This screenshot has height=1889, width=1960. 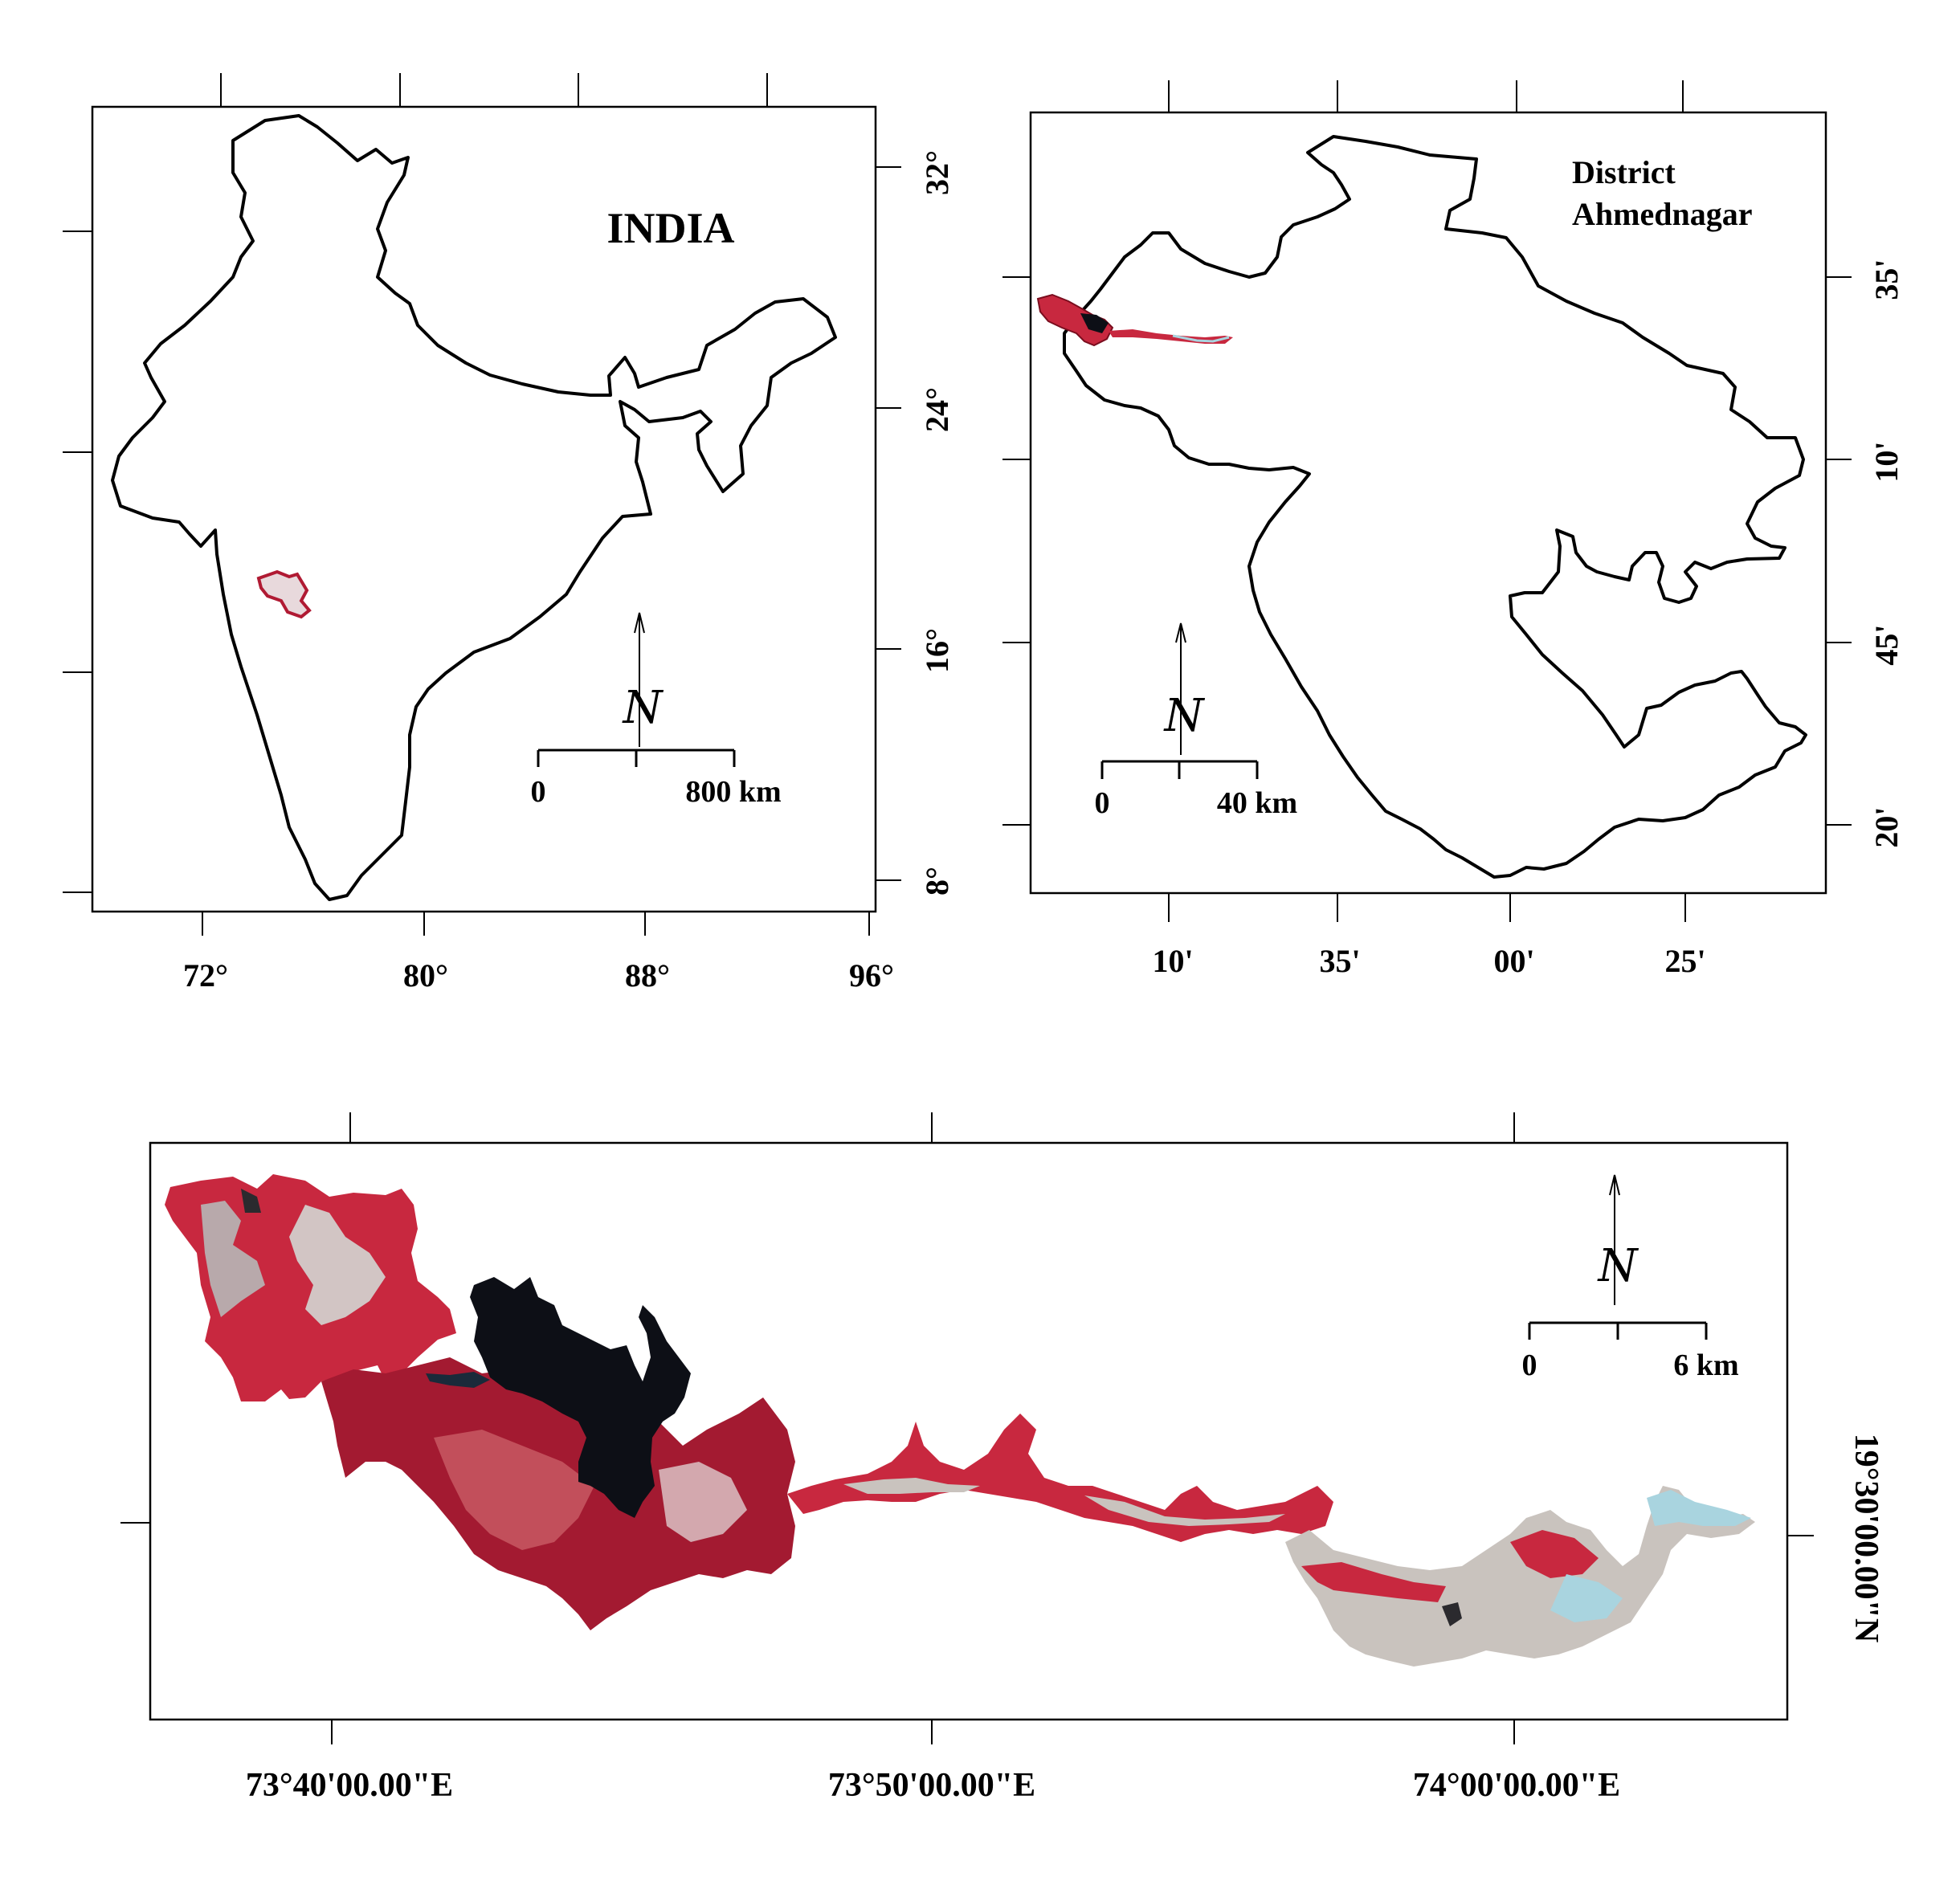 I want to click on india-latitude-label: 24°, so click(x=937, y=409).